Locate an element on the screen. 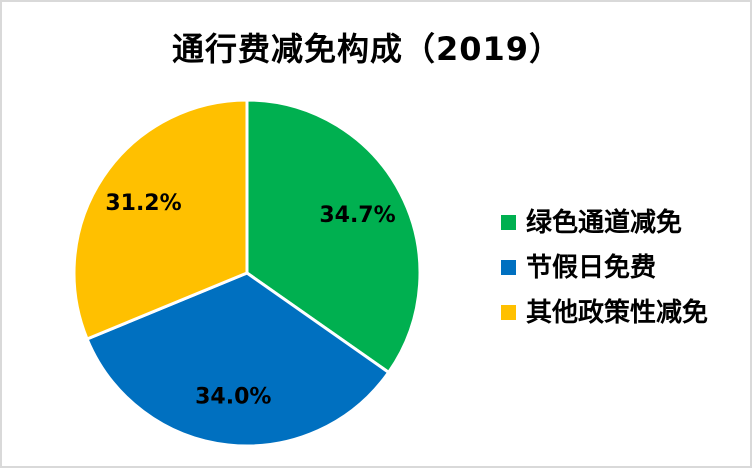 This screenshot has height=468, width=752. legend-label-green: 绿色通道减免 is located at coordinates (604, 222).